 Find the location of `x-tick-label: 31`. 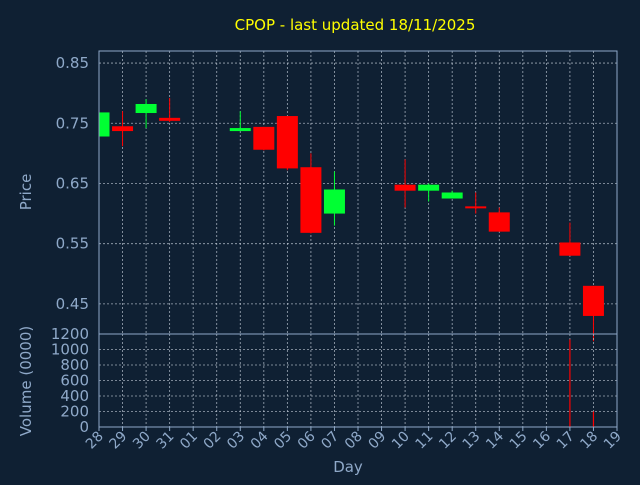

x-tick-label: 31 is located at coordinates (166, 441).